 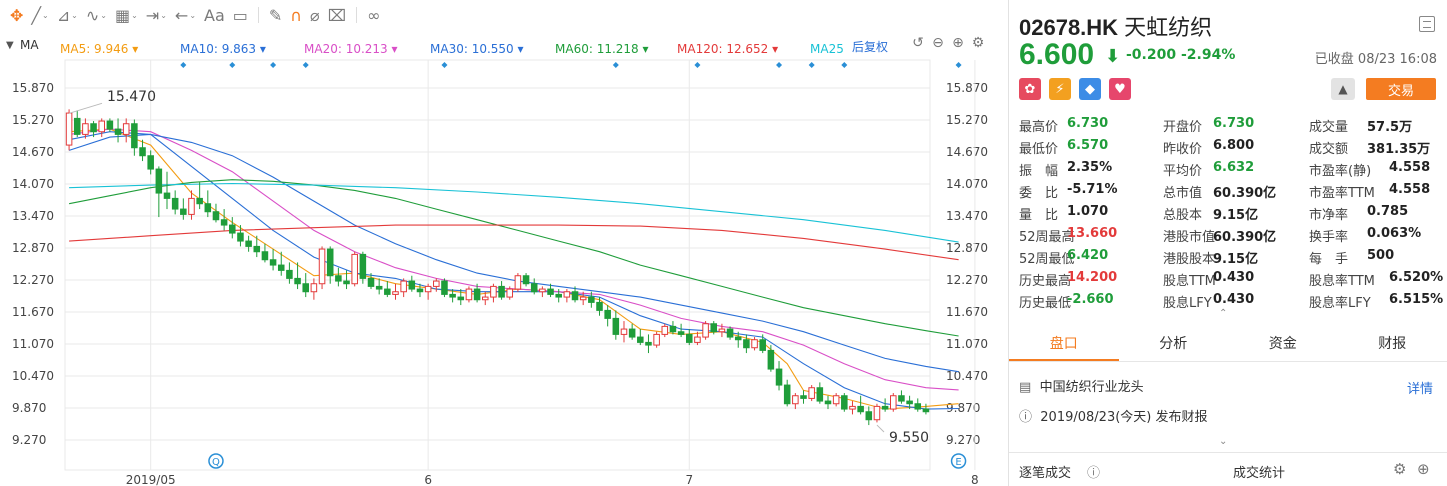 I want to click on fib-tool-icon: ▦, so click(x=122, y=15).